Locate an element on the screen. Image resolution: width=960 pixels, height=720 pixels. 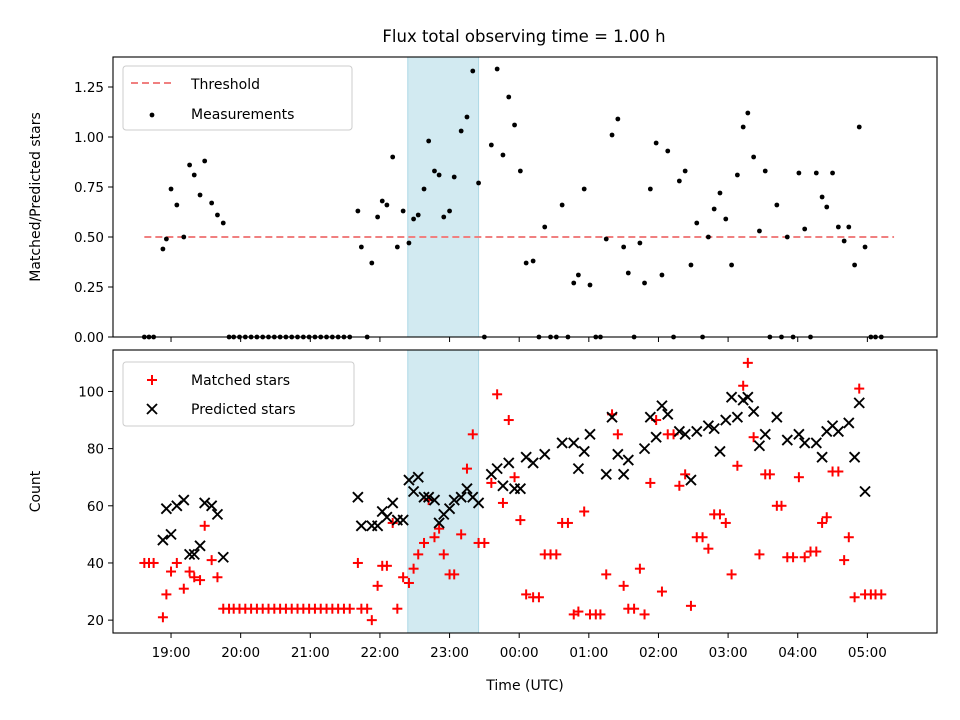
bot-xtick-label: 01:00 is located at coordinates (588, 653).